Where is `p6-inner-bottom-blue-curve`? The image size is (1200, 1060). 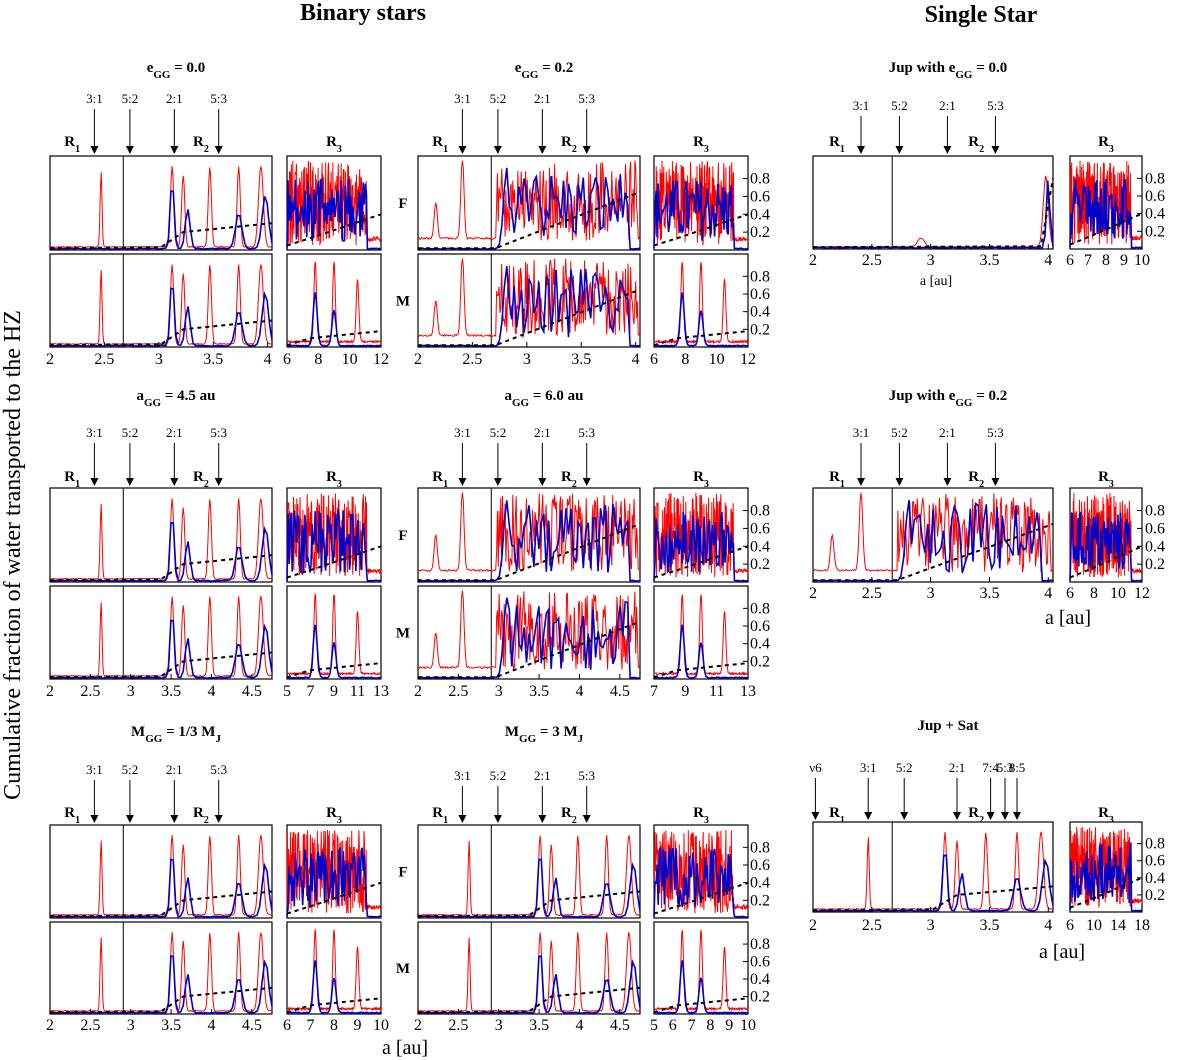
p6-inner-bottom-blue-curve is located at coordinates (529, 984).